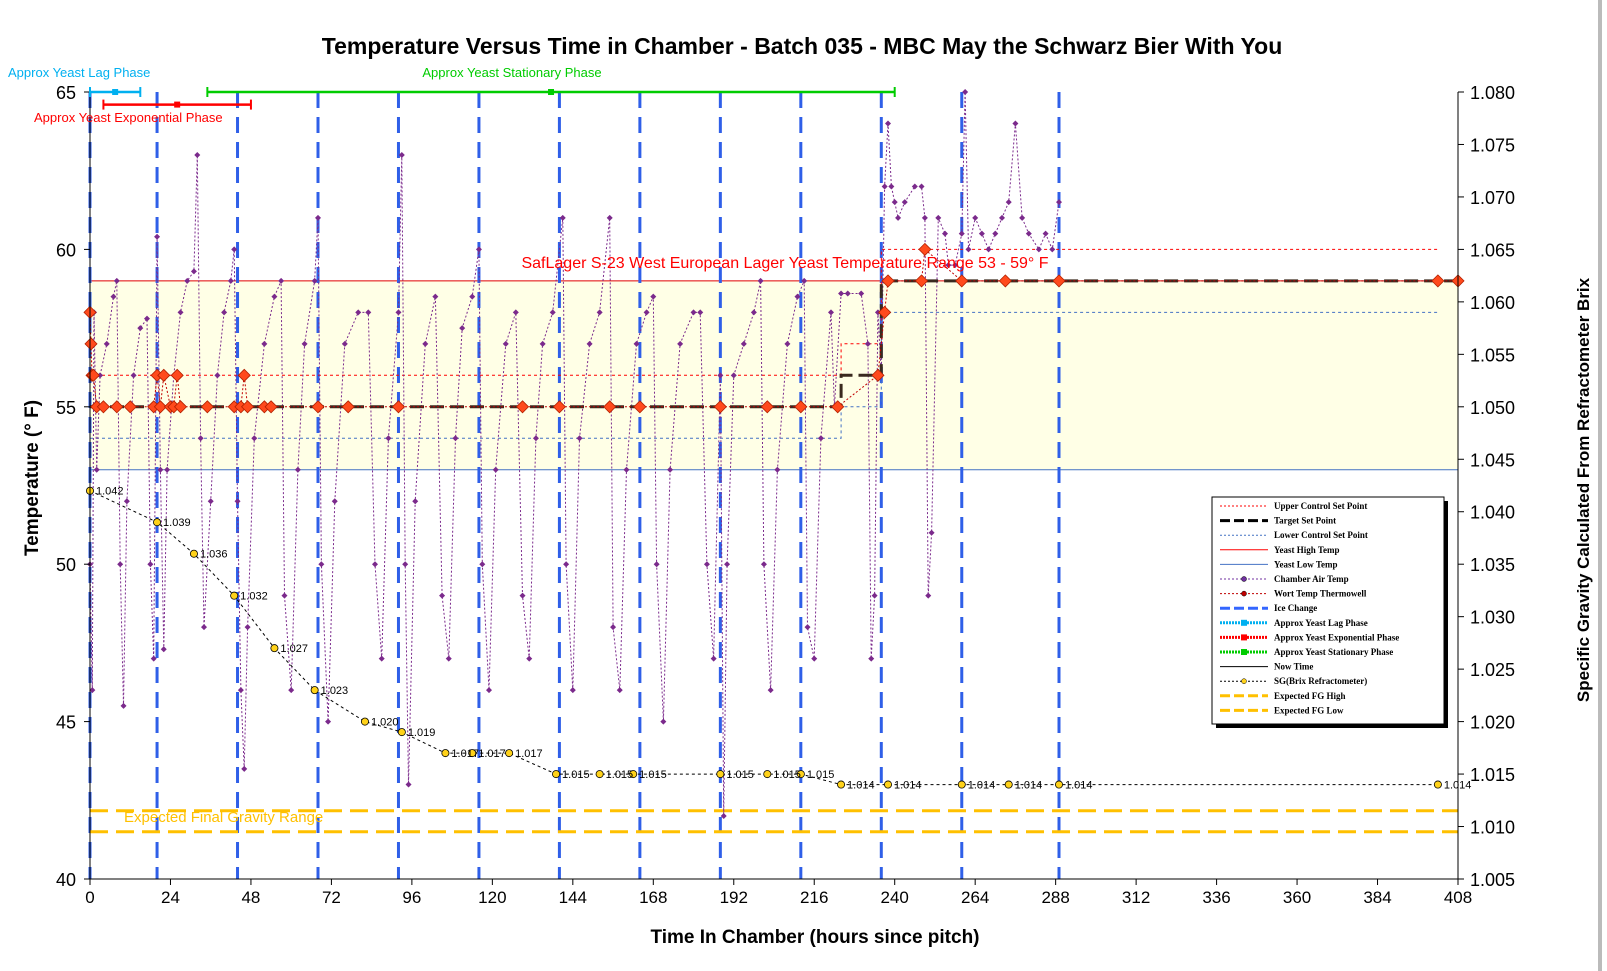 This screenshot has height=971, width=1607. Describe the element at coordinates (1320, 506) in the screenshot. I see `legend-label: Upper Control Set Point` at that location.